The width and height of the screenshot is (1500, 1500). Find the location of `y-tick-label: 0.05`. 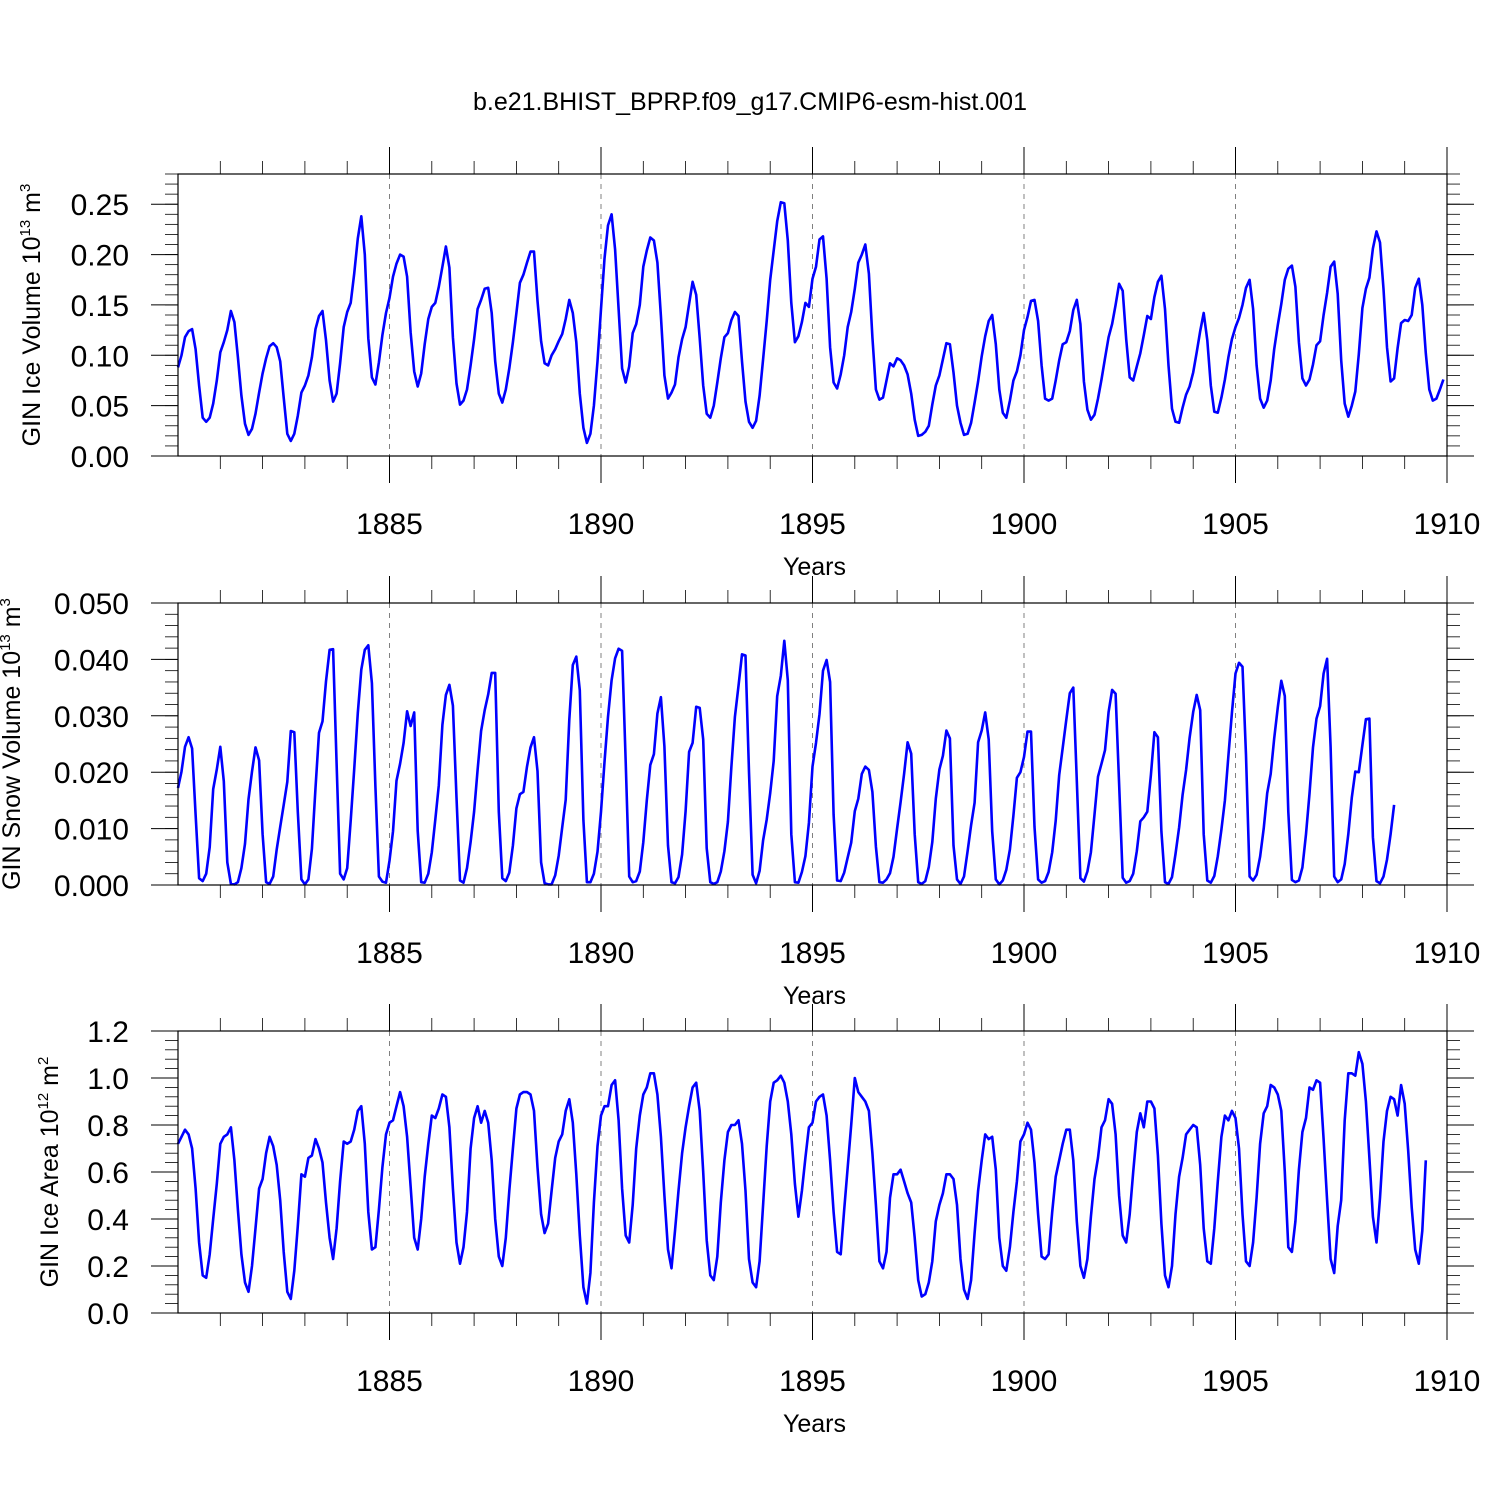

y-tick-label: 0.05 is located at coordinates (100, 407).